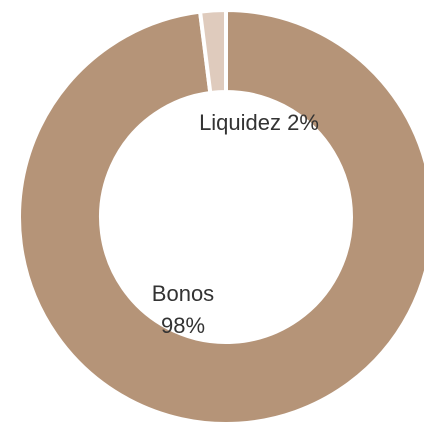 The width and height of the screenshot is (424, 424). I want to click on slice-liquidez, so click(212, 51).